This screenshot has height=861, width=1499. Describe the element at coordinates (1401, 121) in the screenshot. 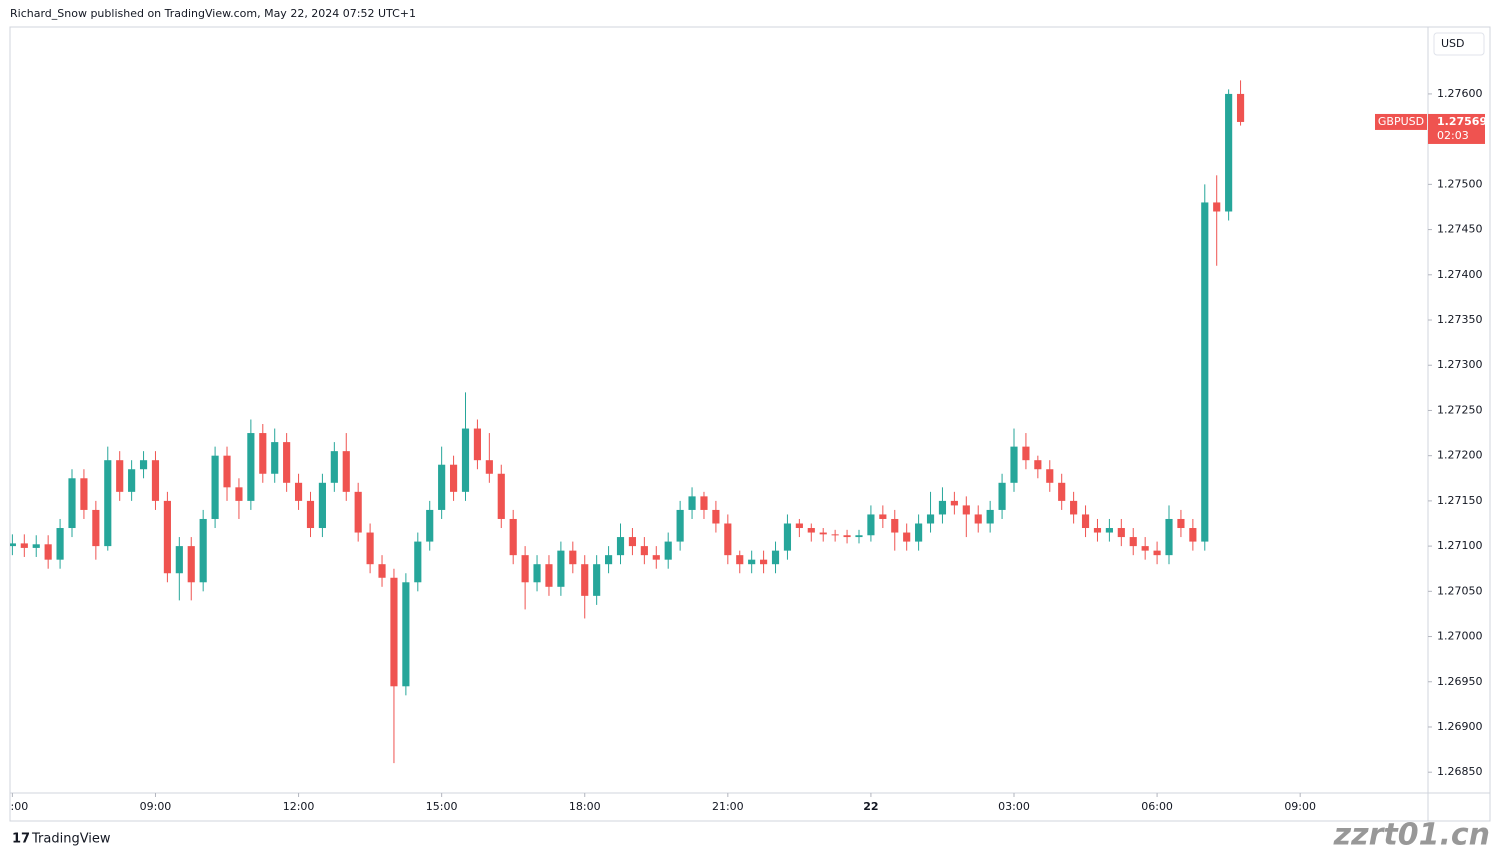

I see `symbol-box` at that location.